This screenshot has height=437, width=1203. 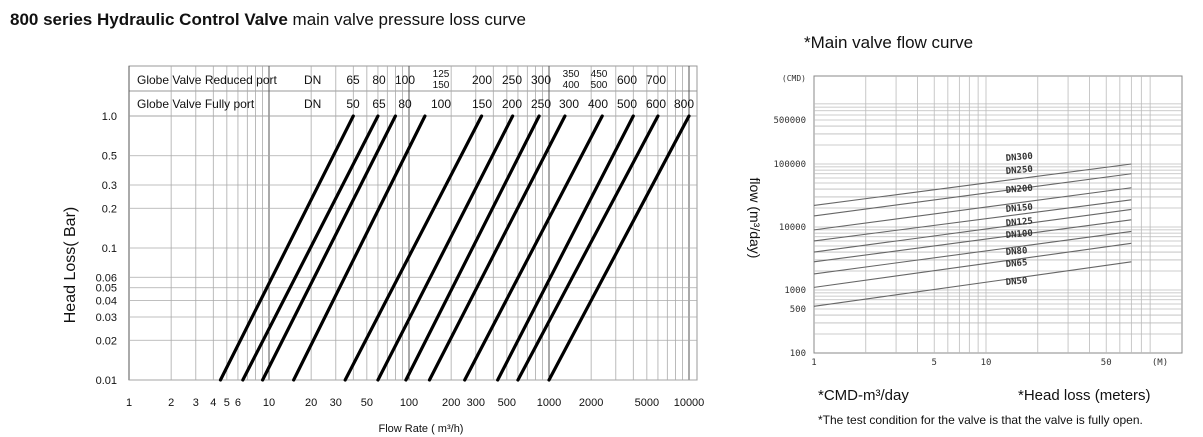 What do you see at coordinates (1019, 235) in the screenshot?
I see `flow-curve-label-dn100: DN100` at bounding box center [1019, 235].